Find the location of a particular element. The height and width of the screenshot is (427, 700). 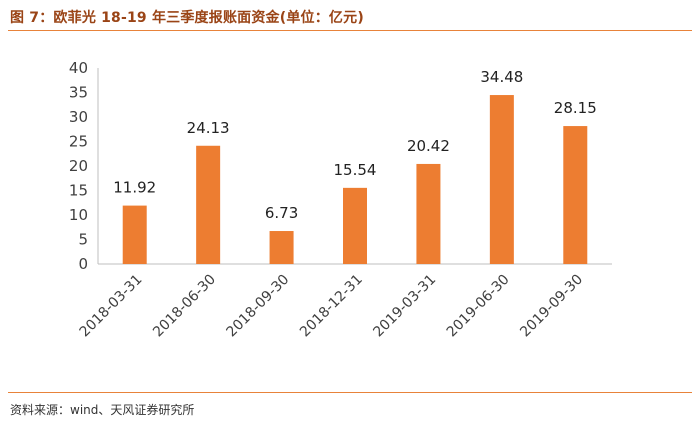

y-tick-labels: 0 5 10 15 20 25 30 35 40 is located at coordinates (78, 166).